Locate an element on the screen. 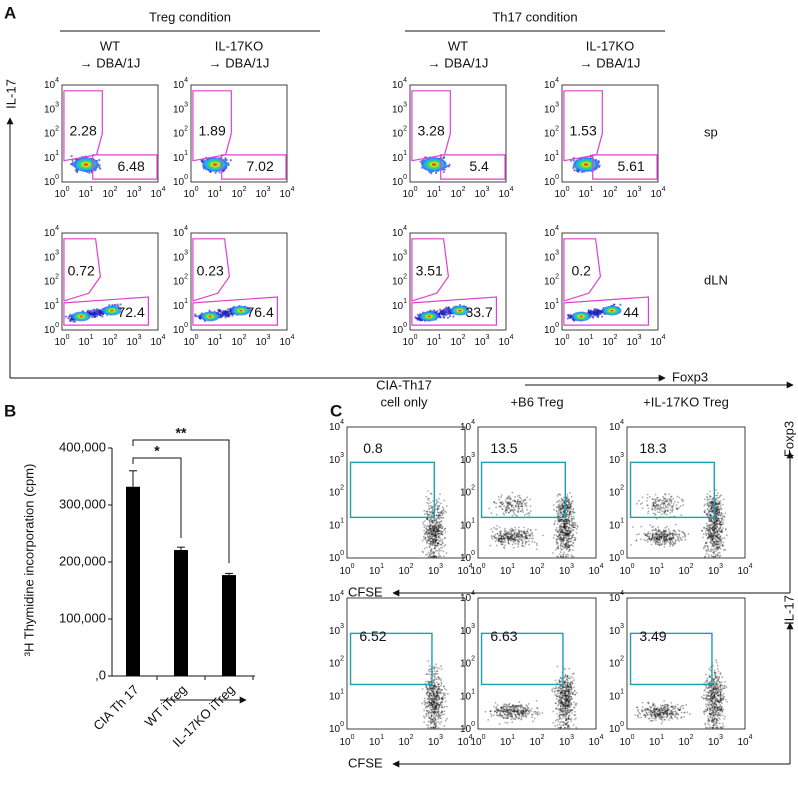 Image resolution: width=798 pixels, height=790 pixels. tick-exponent: 2 is located at coordinates (116, 189).